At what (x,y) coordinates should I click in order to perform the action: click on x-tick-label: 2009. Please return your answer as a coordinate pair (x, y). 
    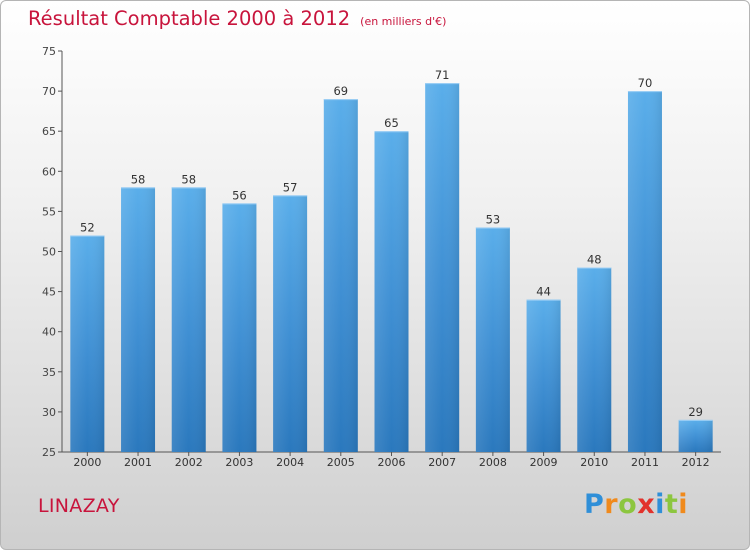
    Looking at the image, I should click on (544, 462).